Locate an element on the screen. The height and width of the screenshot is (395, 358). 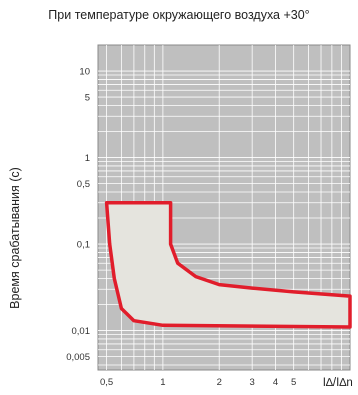
y-tick-label: 1 is located at coordinates (87, 158).